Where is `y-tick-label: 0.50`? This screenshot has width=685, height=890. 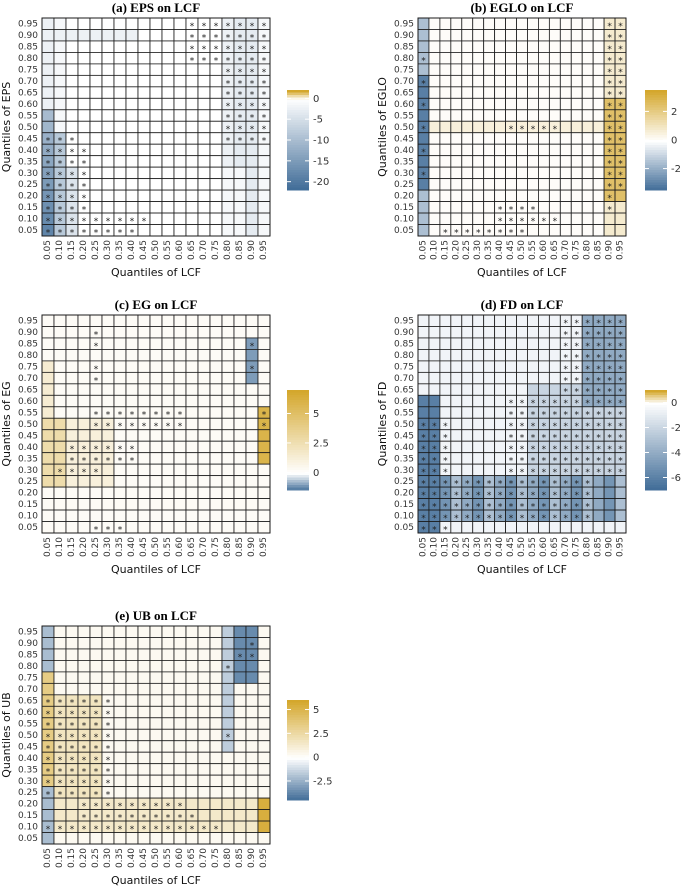
y-tick-label: 0.50 is located at coordinates (28, 425).